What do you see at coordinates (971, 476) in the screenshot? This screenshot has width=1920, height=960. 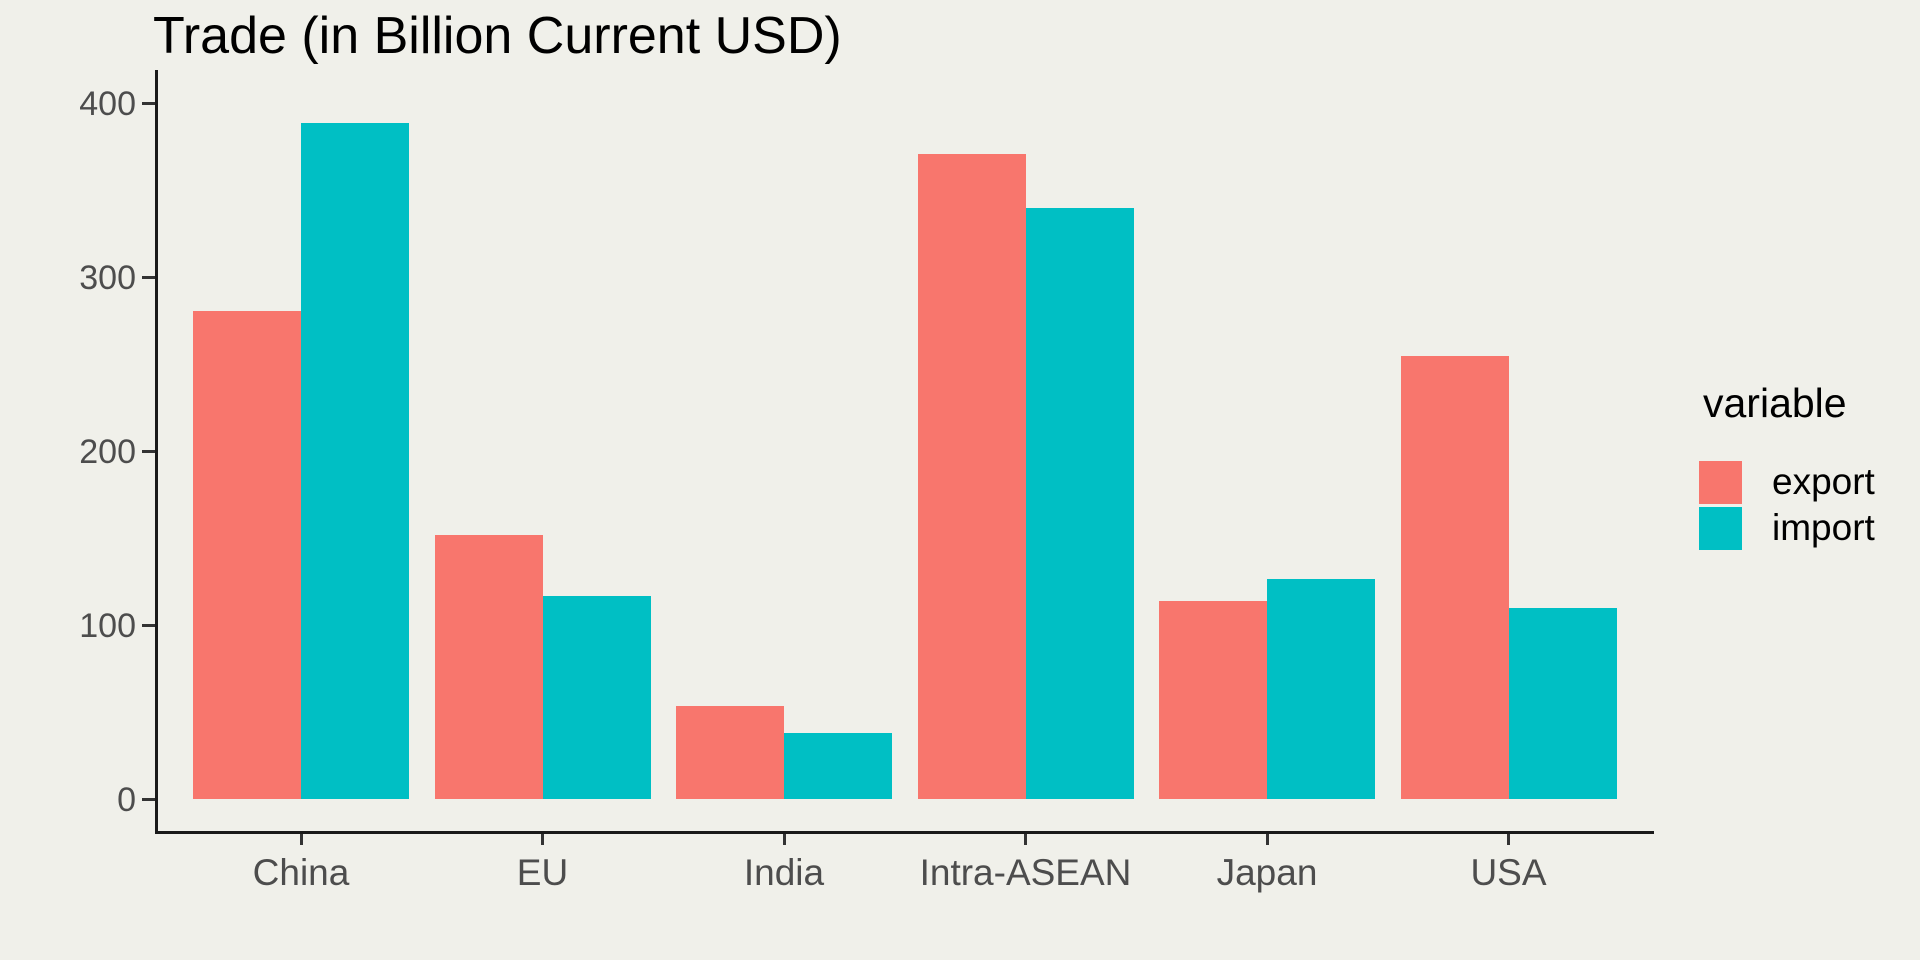 I see `bar-export-intra-asean` at bounding box center [971, 476].